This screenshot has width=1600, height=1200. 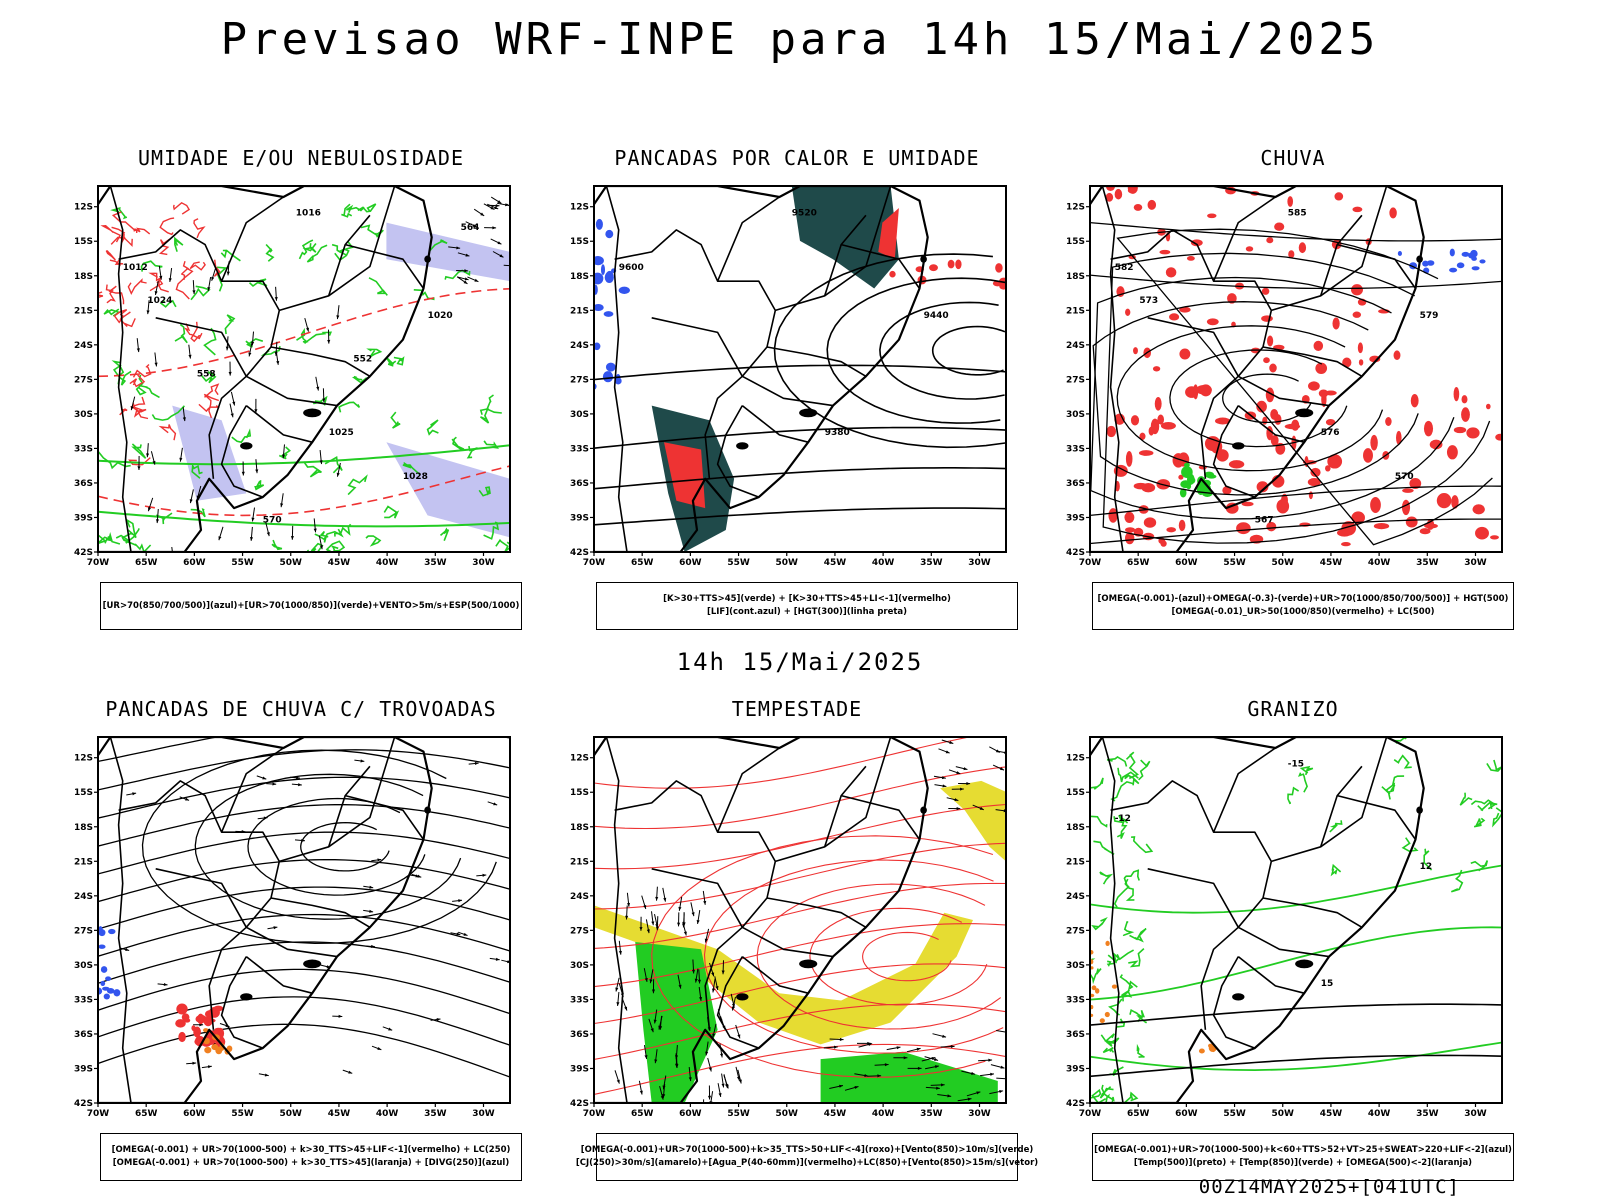 What do you see at coordinates (135, 268) in the screenshot?
I see `contour-label: 1012` at bounding box center [135, 268].